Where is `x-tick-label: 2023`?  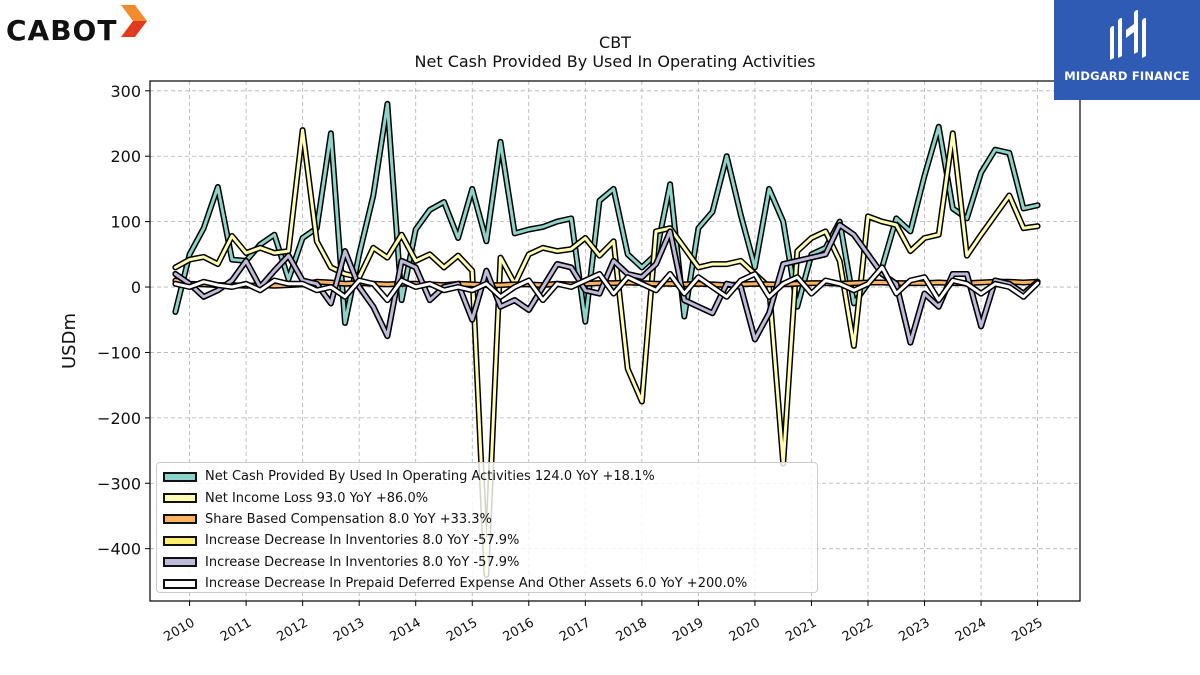 x-tick-label: 2023 is located at coordinates (914, 630).